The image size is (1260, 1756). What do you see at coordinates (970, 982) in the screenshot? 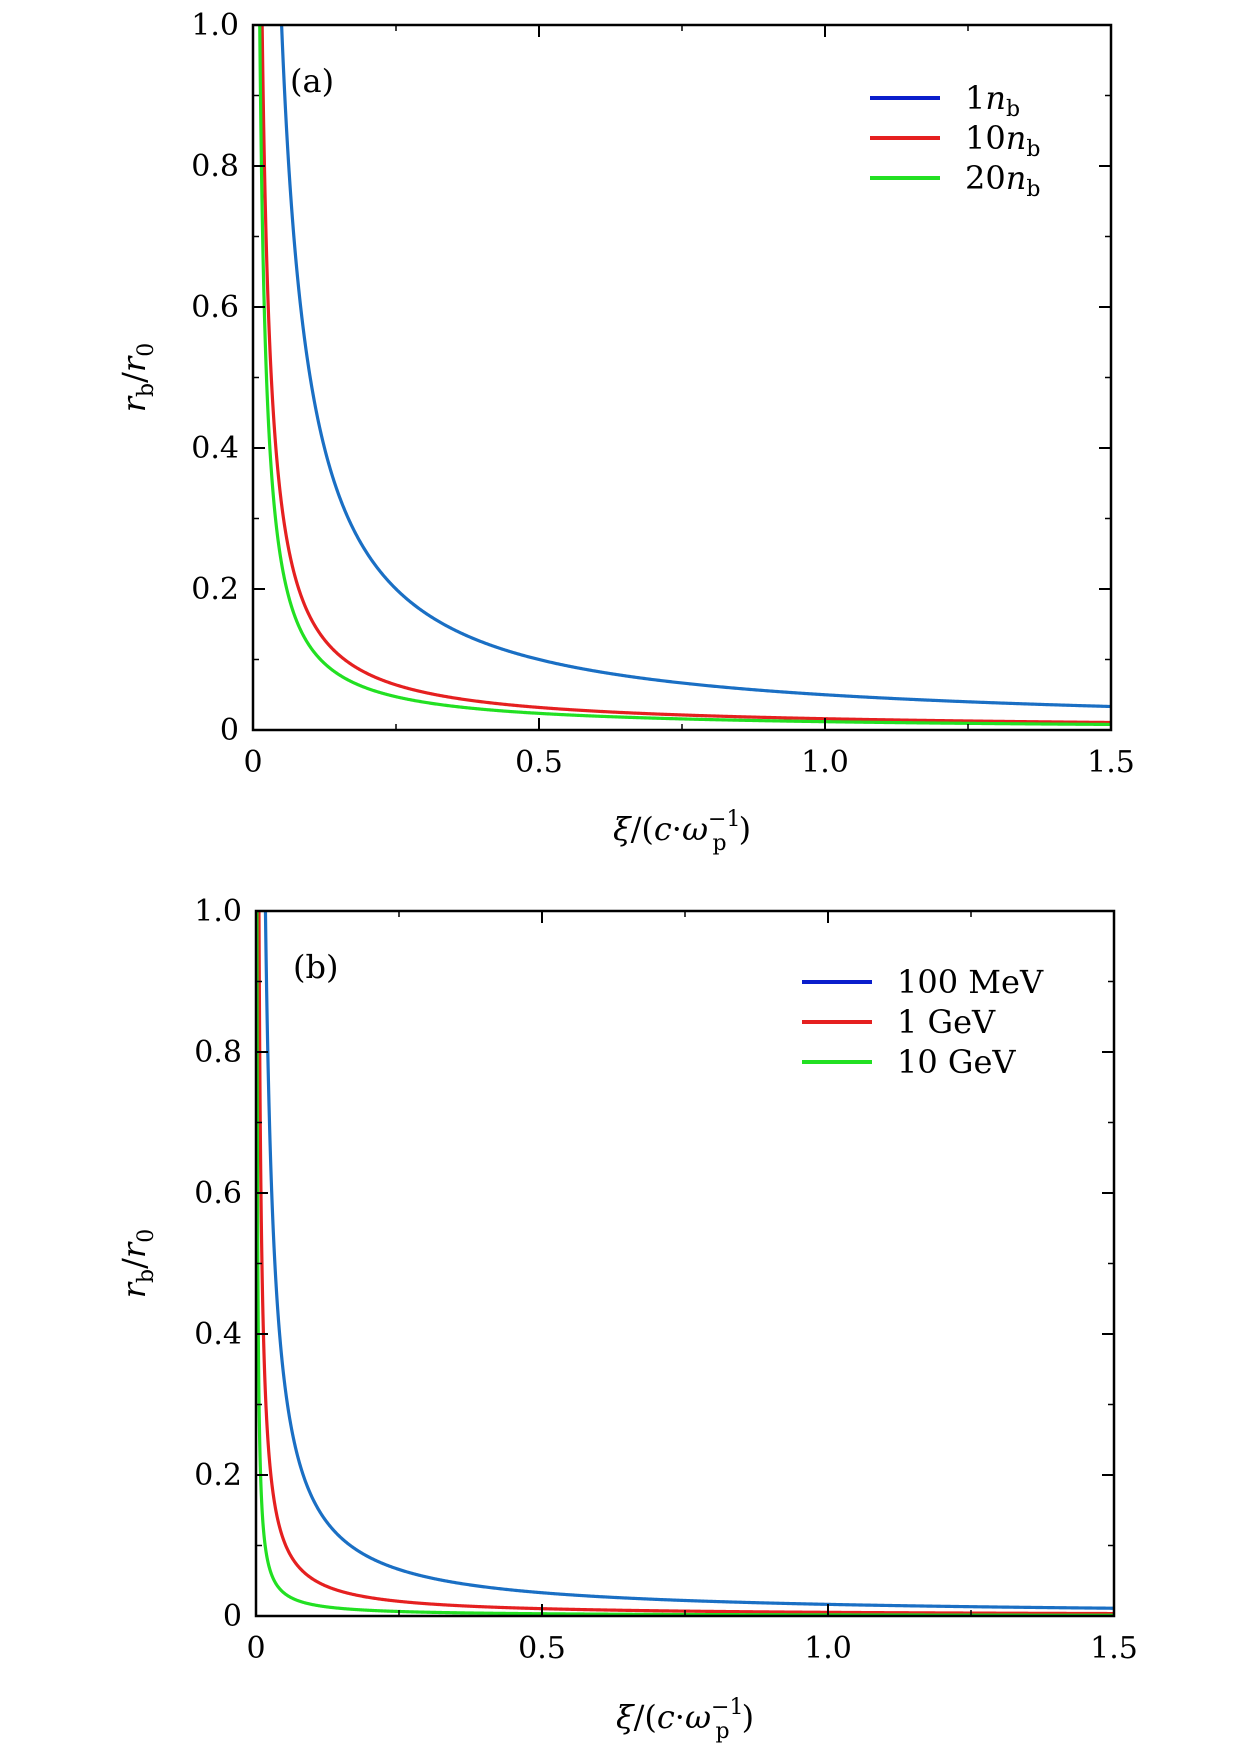
I see `legend-label-0: 100 MeV` at bounding box center [970, 982].